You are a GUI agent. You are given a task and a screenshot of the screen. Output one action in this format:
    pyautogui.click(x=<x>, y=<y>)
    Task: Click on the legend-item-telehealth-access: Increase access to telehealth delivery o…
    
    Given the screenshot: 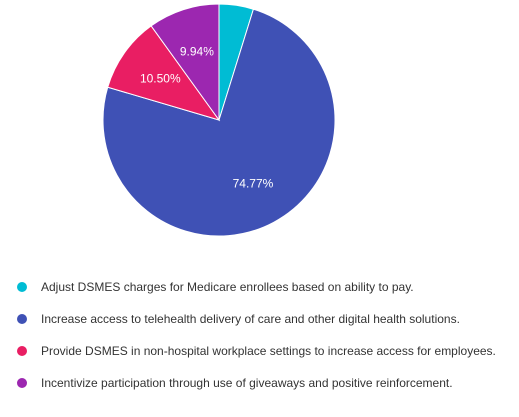 What is the action you would take?
    pyautogui.click(x=256, y=319)
    